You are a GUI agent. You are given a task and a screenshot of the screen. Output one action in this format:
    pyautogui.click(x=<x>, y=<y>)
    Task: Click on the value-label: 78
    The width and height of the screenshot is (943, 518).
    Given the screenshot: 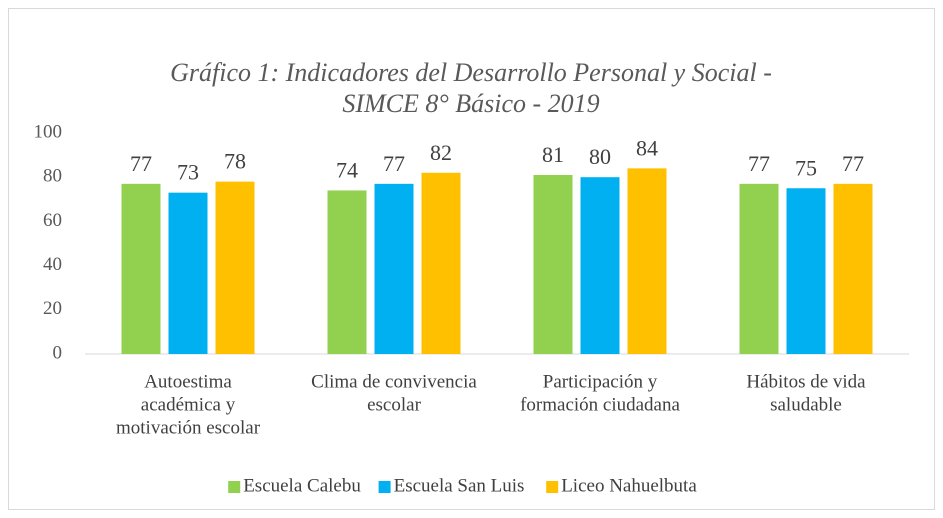 What is the action you would take?
    pyautogui.click(x=235, y=161)
    